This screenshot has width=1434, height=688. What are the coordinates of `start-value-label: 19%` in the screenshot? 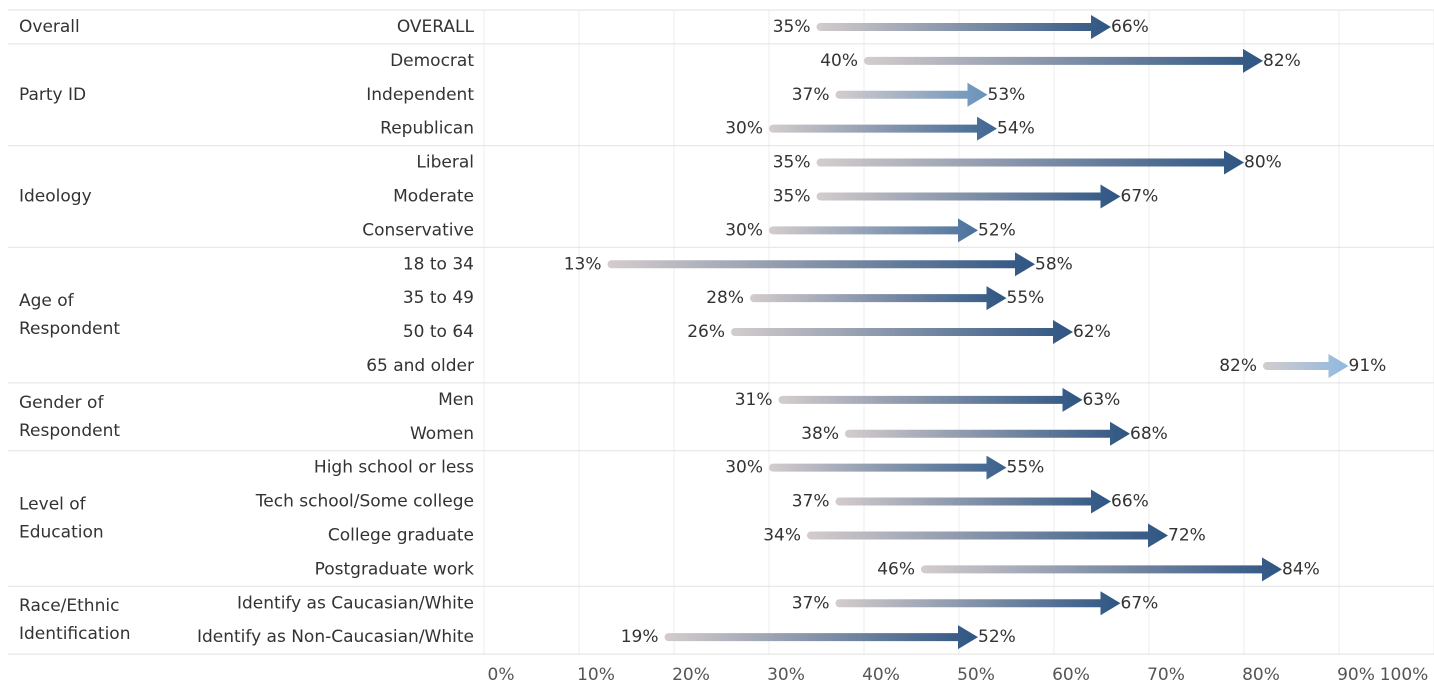 It's located at (640, 637).